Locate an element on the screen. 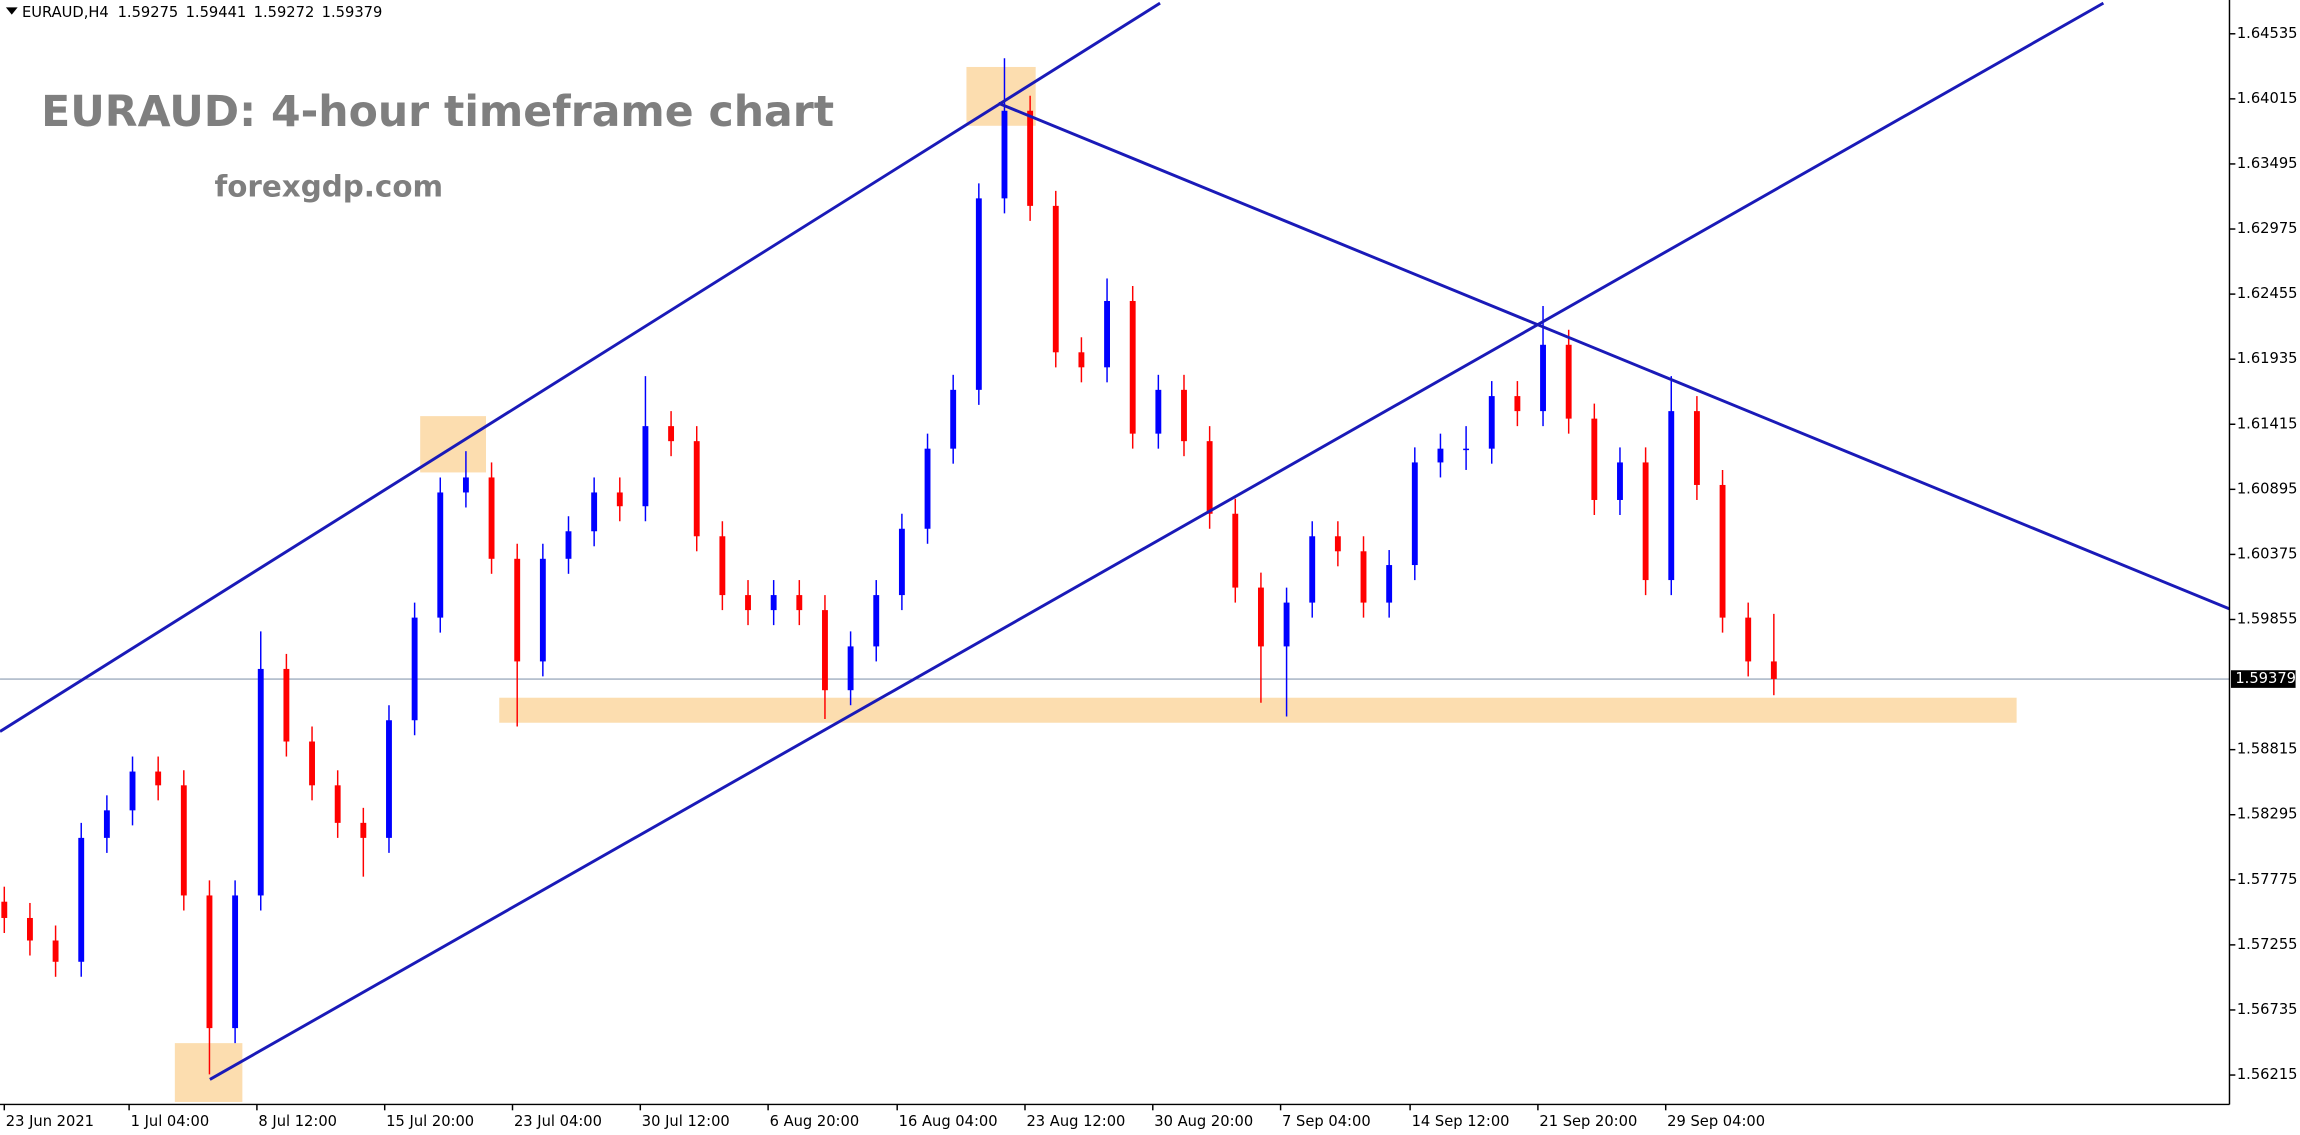  header: EURAUD,H4 1.59275 1.59441 1.59272 1.59379 is located at coordinates (202, 12).